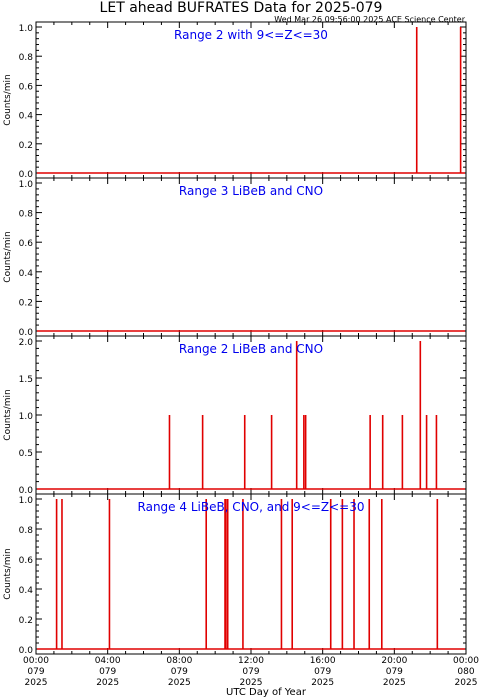 Image resolution: width=479 pixels, height=700 pixels. Describe the element at coordinates (26, 343) in the screenshot. I see `y-tick-label: 2.0` at that location.